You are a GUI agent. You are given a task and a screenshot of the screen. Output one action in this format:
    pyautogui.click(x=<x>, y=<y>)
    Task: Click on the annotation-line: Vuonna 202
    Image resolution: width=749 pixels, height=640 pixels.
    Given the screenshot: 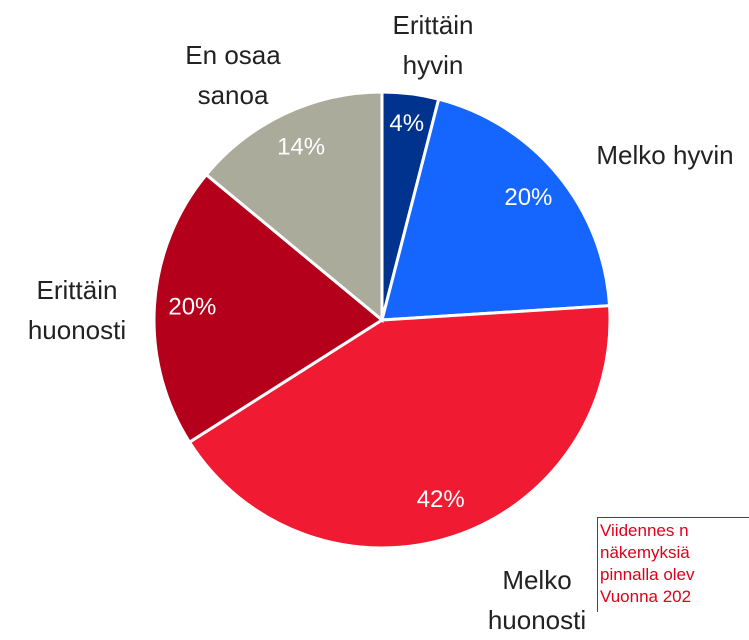 What is the action you would take?
    pyautogui.click(x=646, y=596)
    